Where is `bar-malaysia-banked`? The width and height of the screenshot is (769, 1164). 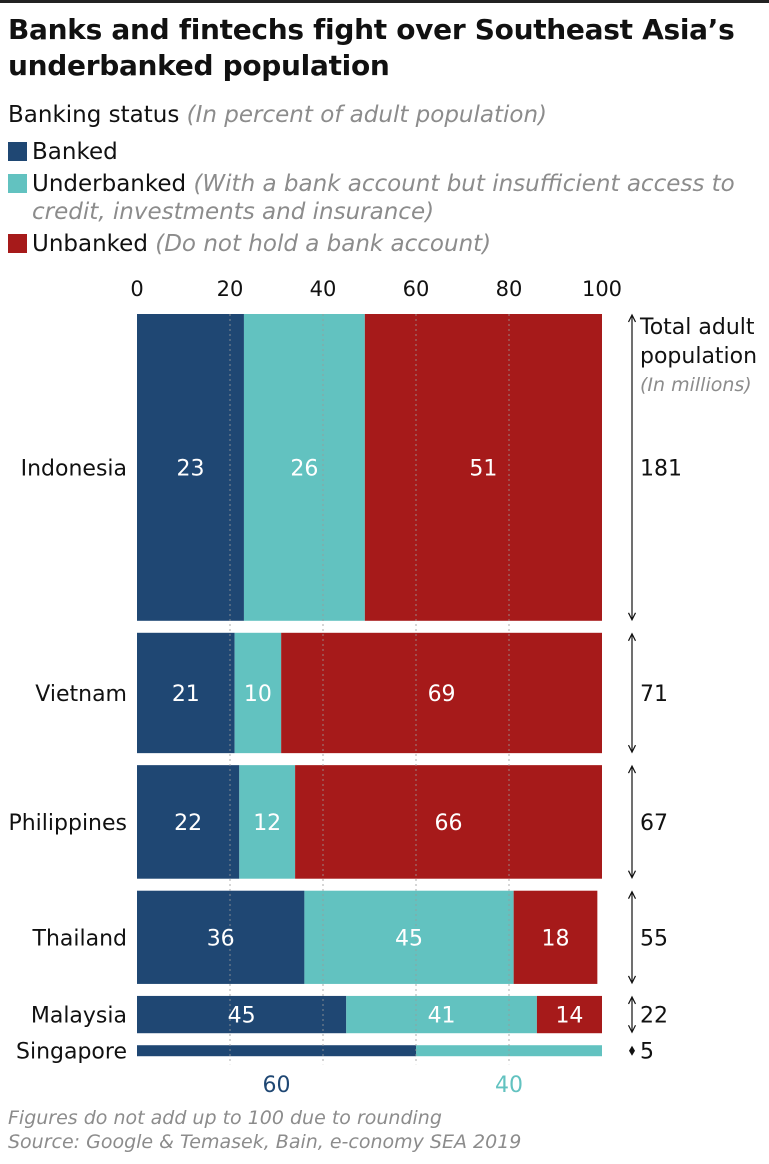 bar-malaysia-banked is located at coordinates (242, 1014).